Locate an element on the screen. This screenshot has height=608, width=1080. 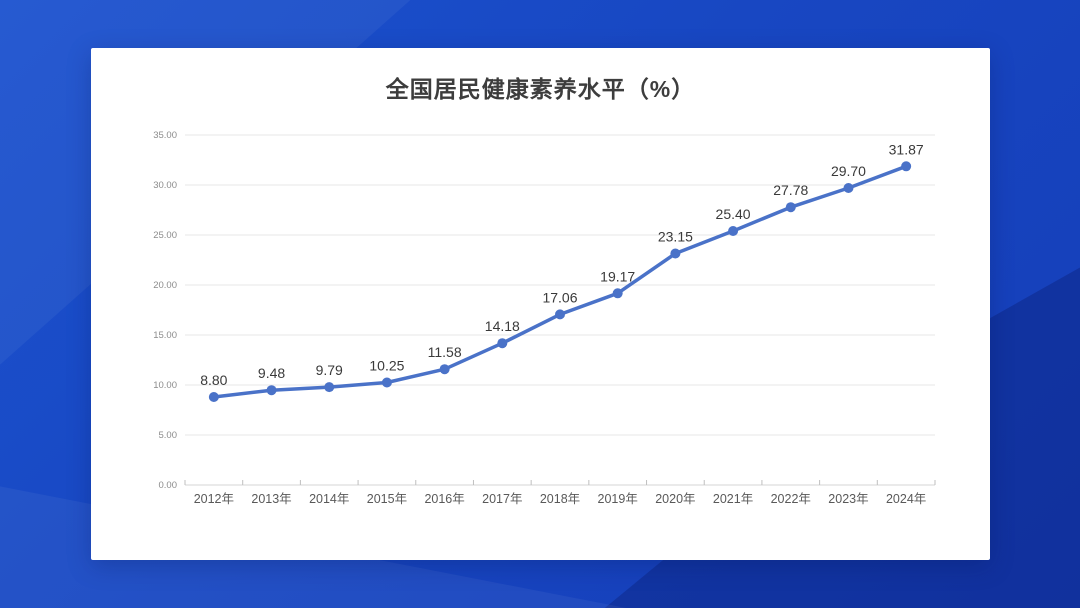
data-point-label: 27.78 is located at coordinates (790, 190).